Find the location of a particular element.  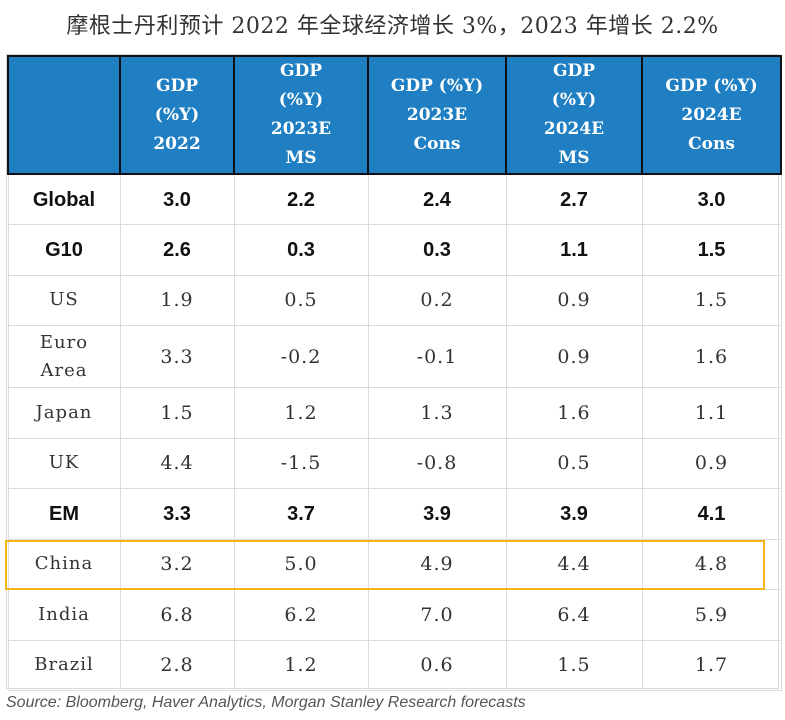

table-row: Euro Area 3.3 -0.2 -0.1 0.9 1.6 is located at coordinates (394, 356).